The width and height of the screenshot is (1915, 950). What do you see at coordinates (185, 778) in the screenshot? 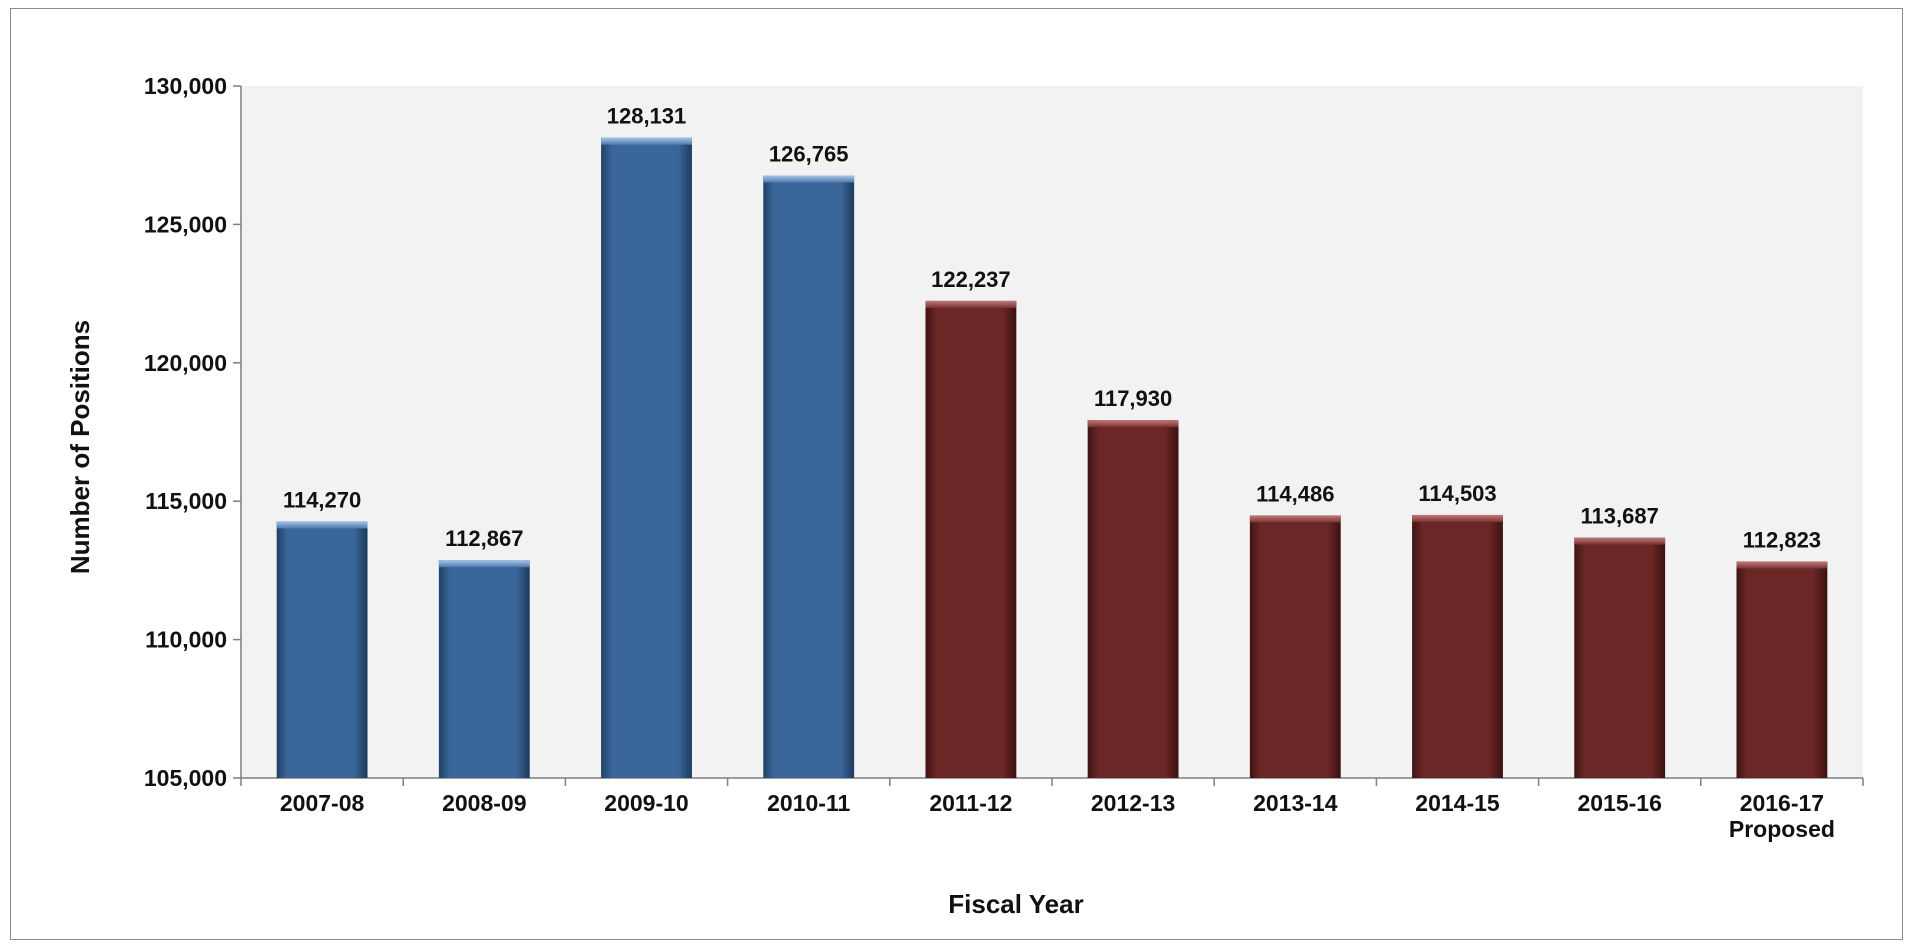
I see `y-tick-label: 105,000` at bounding box center [185, 778].